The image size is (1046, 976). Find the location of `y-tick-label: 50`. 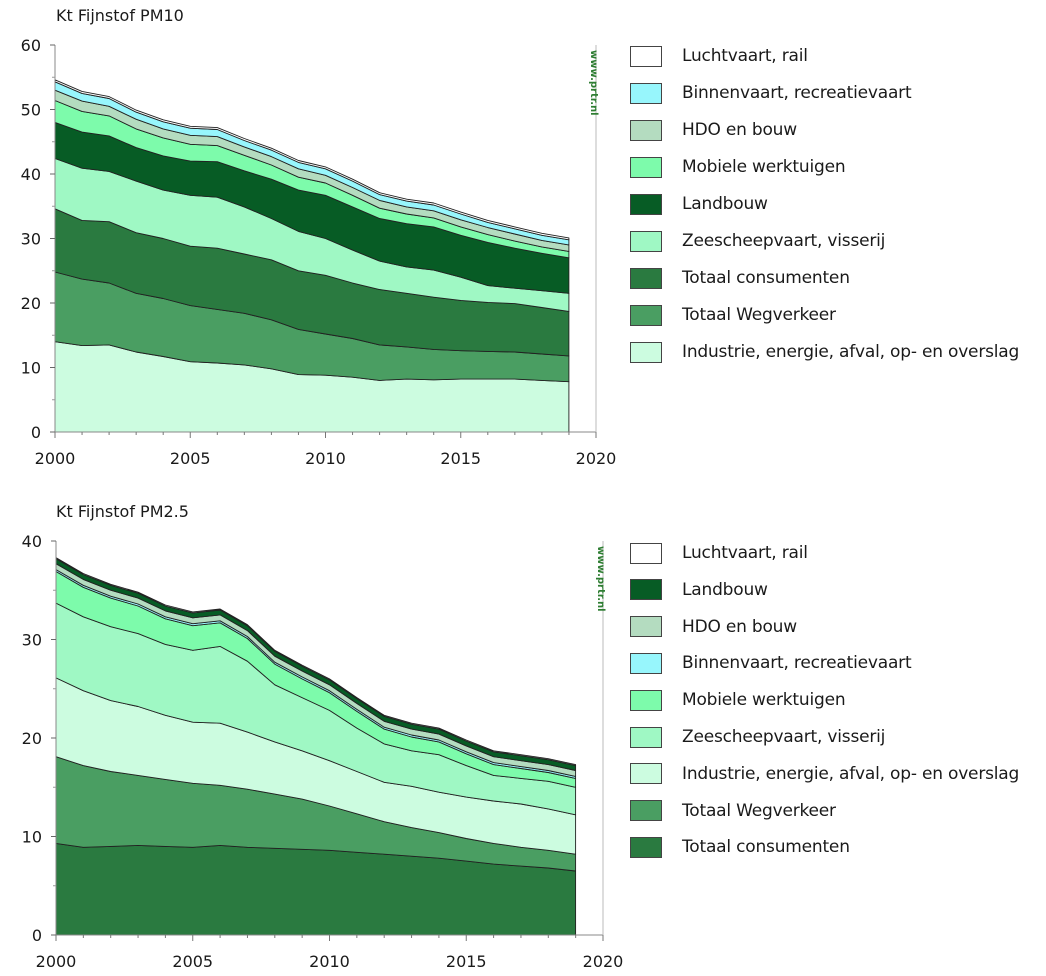

y-tick-label: 50 is located at coordinates (31, 110).